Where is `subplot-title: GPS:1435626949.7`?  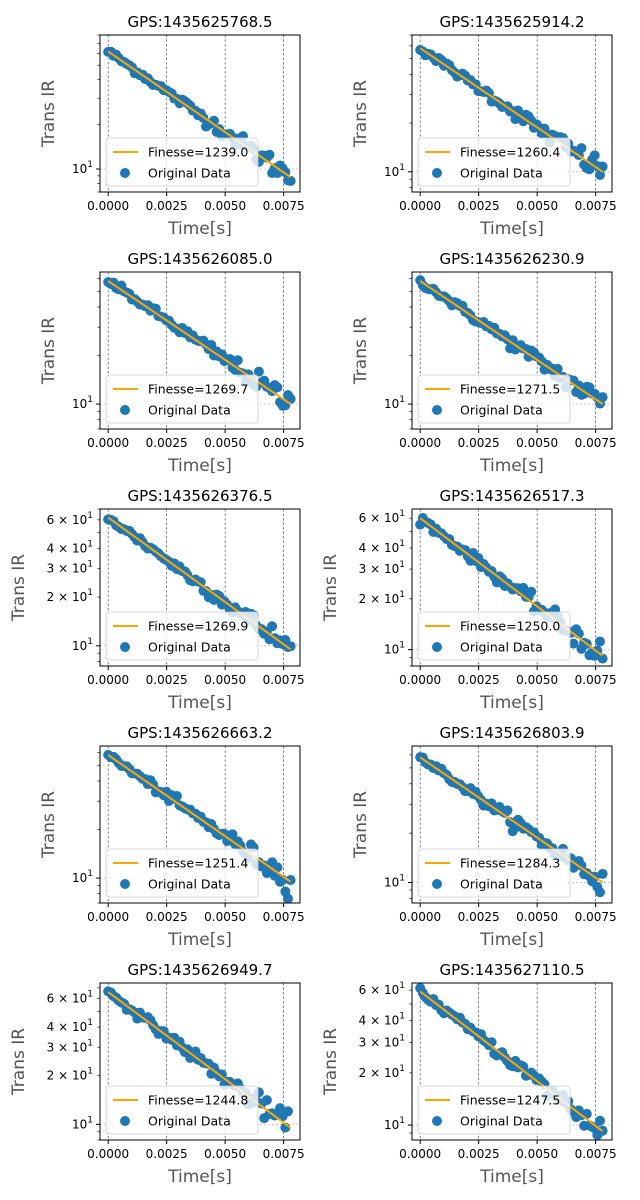
subplot-title: GPS:1435626949.7 is located at coordinates (200, 970).